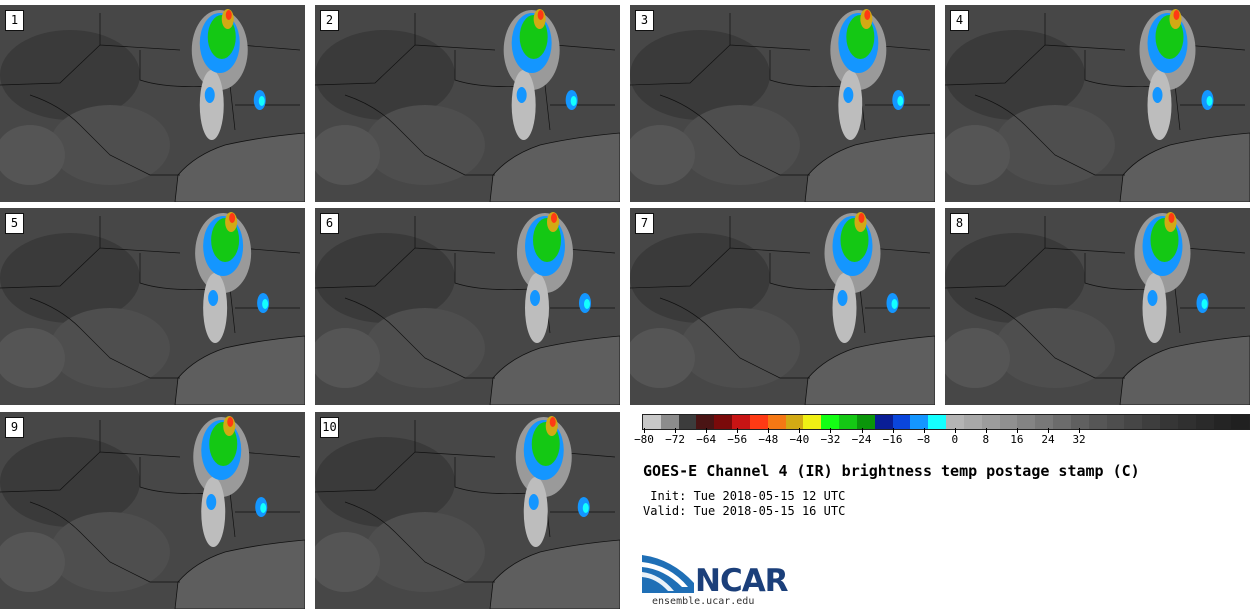 This screenshot has width=1260, height=610. Describe the element at coordinates (742, 581) in the screenshot. I see `ncar-logo-text: NCAR` at that location.